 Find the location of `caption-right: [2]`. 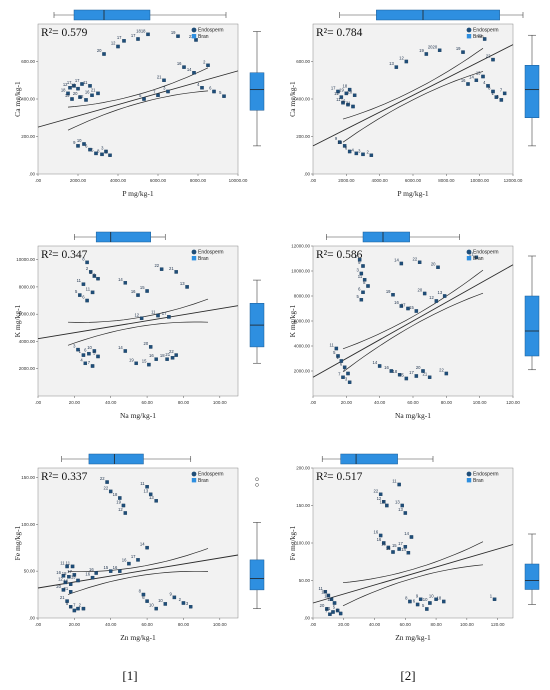

caption-right: [2] is located at coordinates (407, 675).